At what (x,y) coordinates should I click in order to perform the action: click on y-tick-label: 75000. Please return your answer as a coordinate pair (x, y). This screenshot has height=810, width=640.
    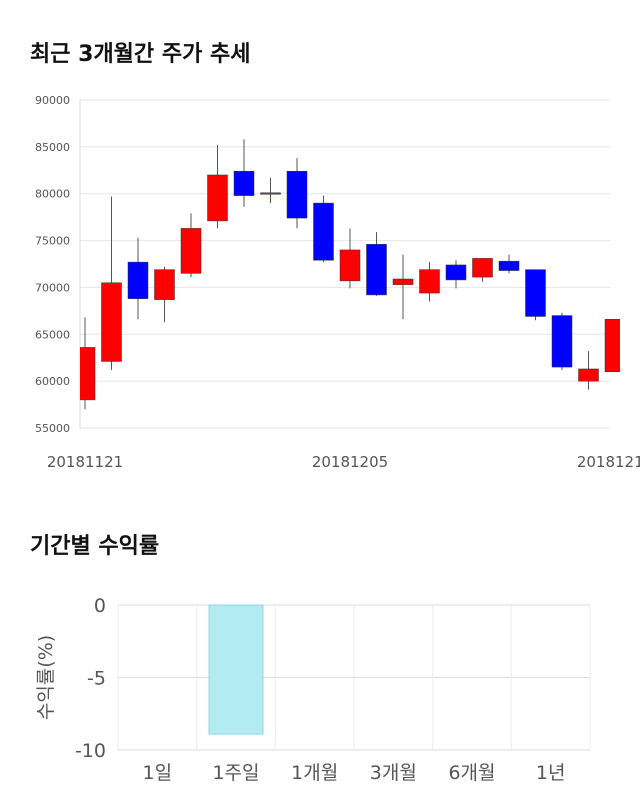
    Looking at the image, I should click on (52, 241).